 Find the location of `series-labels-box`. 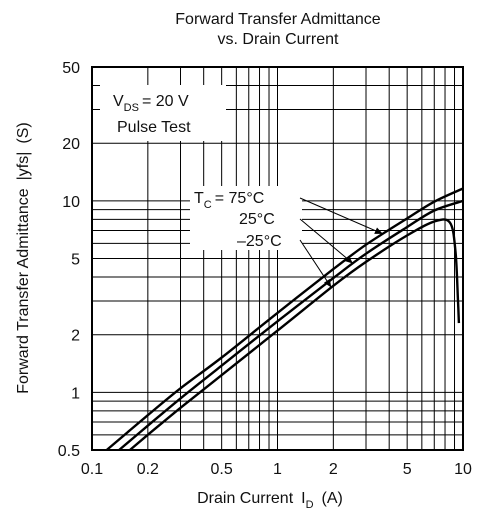

series-labels-box is located at coordinates (246, 218).